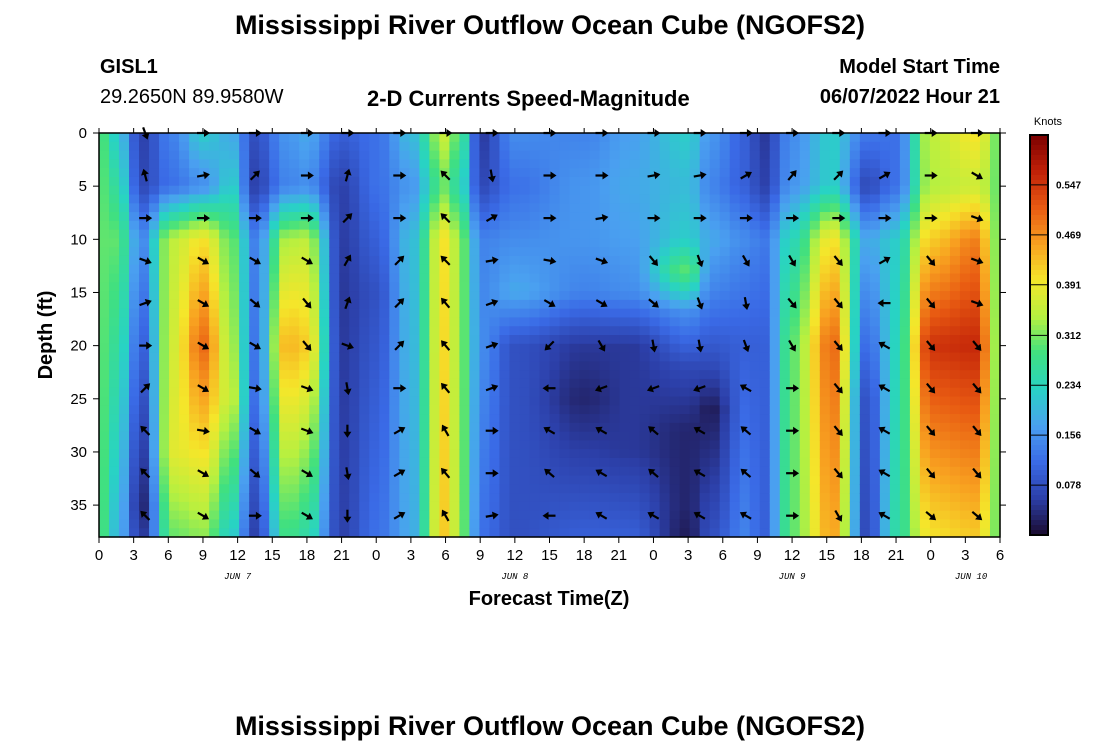 The width and height of the screenshot is (1100, 750). What do you see at coordinates (46, 335) in the screenshot?
I see `y-axis-label: Depth (ft)` at bounding box center [46, 335].